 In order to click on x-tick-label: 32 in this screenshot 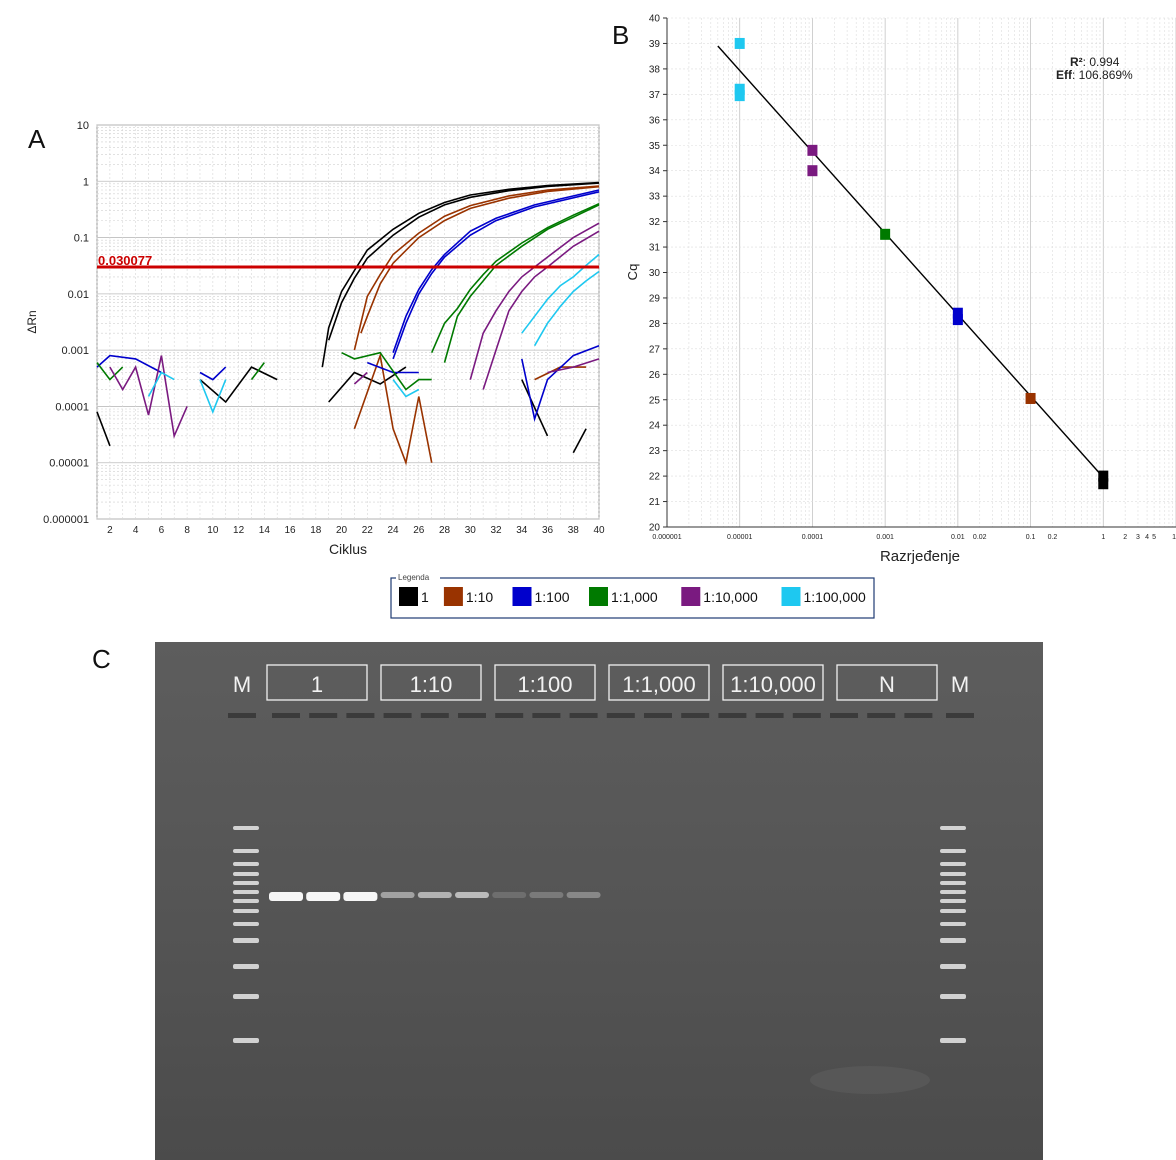, I will do `click(496, 530)`.